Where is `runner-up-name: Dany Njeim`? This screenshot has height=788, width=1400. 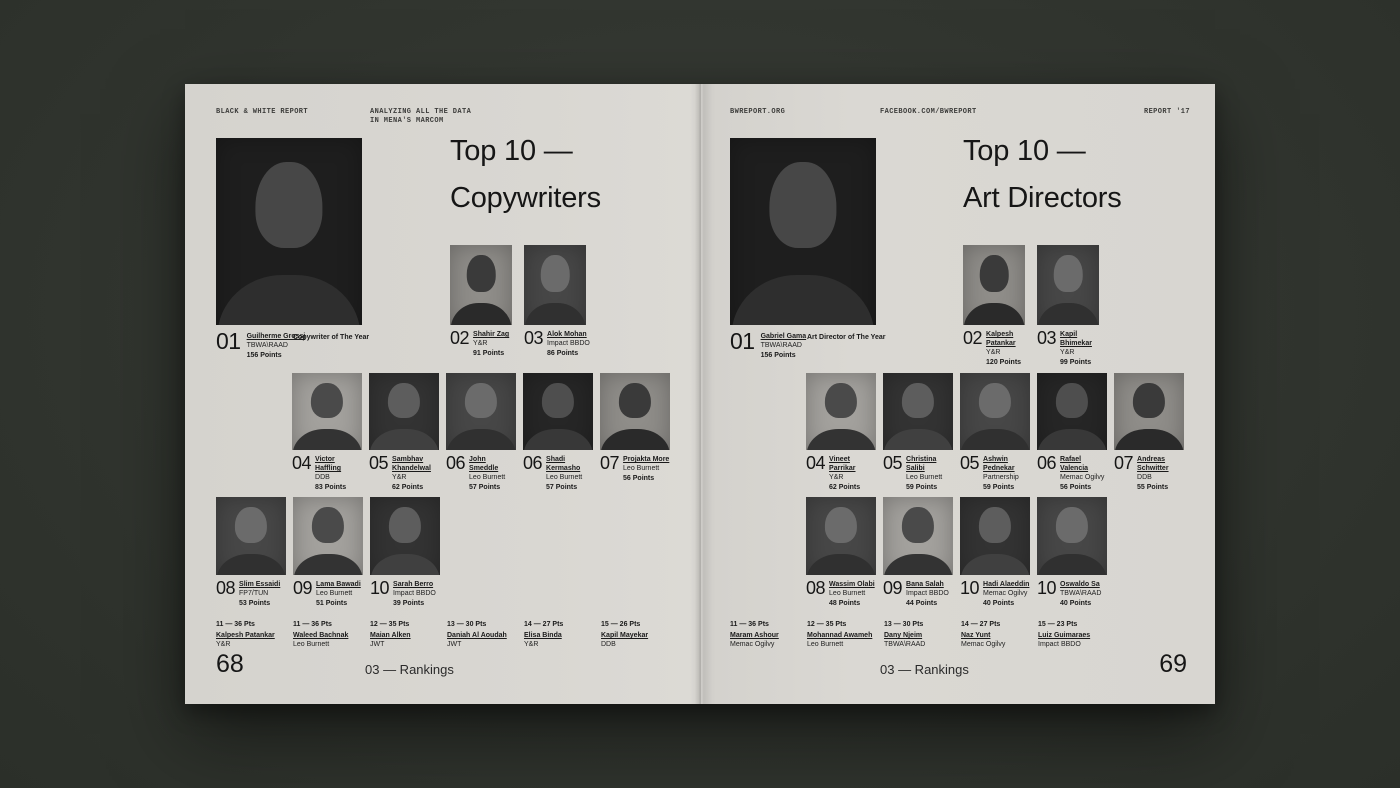
runner-up-name: Dany Njeim is located at coordinates (903, 635).